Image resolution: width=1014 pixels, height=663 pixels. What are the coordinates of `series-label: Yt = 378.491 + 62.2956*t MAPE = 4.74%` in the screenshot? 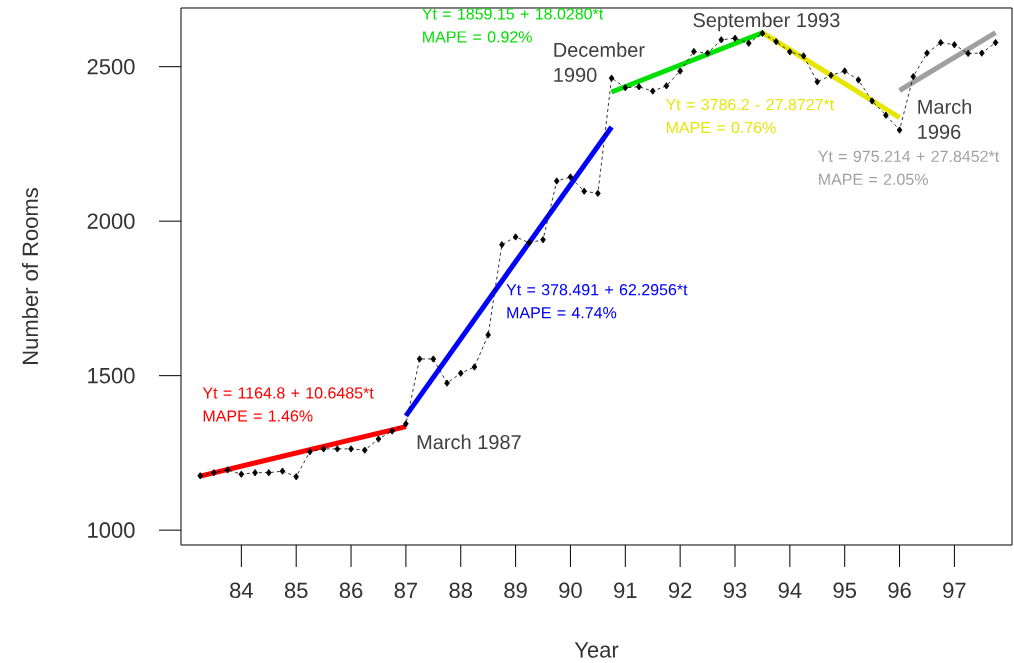 It's located at (597, 301).